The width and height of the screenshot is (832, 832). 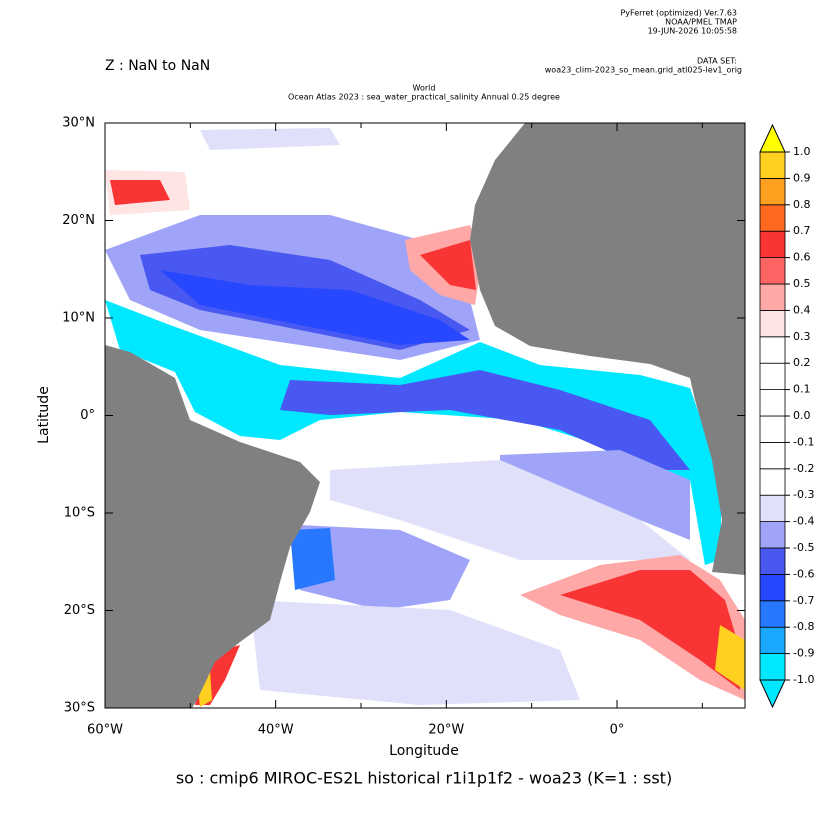 I want to click on colorbar-label: -0.3, so click(x=803, y=494).